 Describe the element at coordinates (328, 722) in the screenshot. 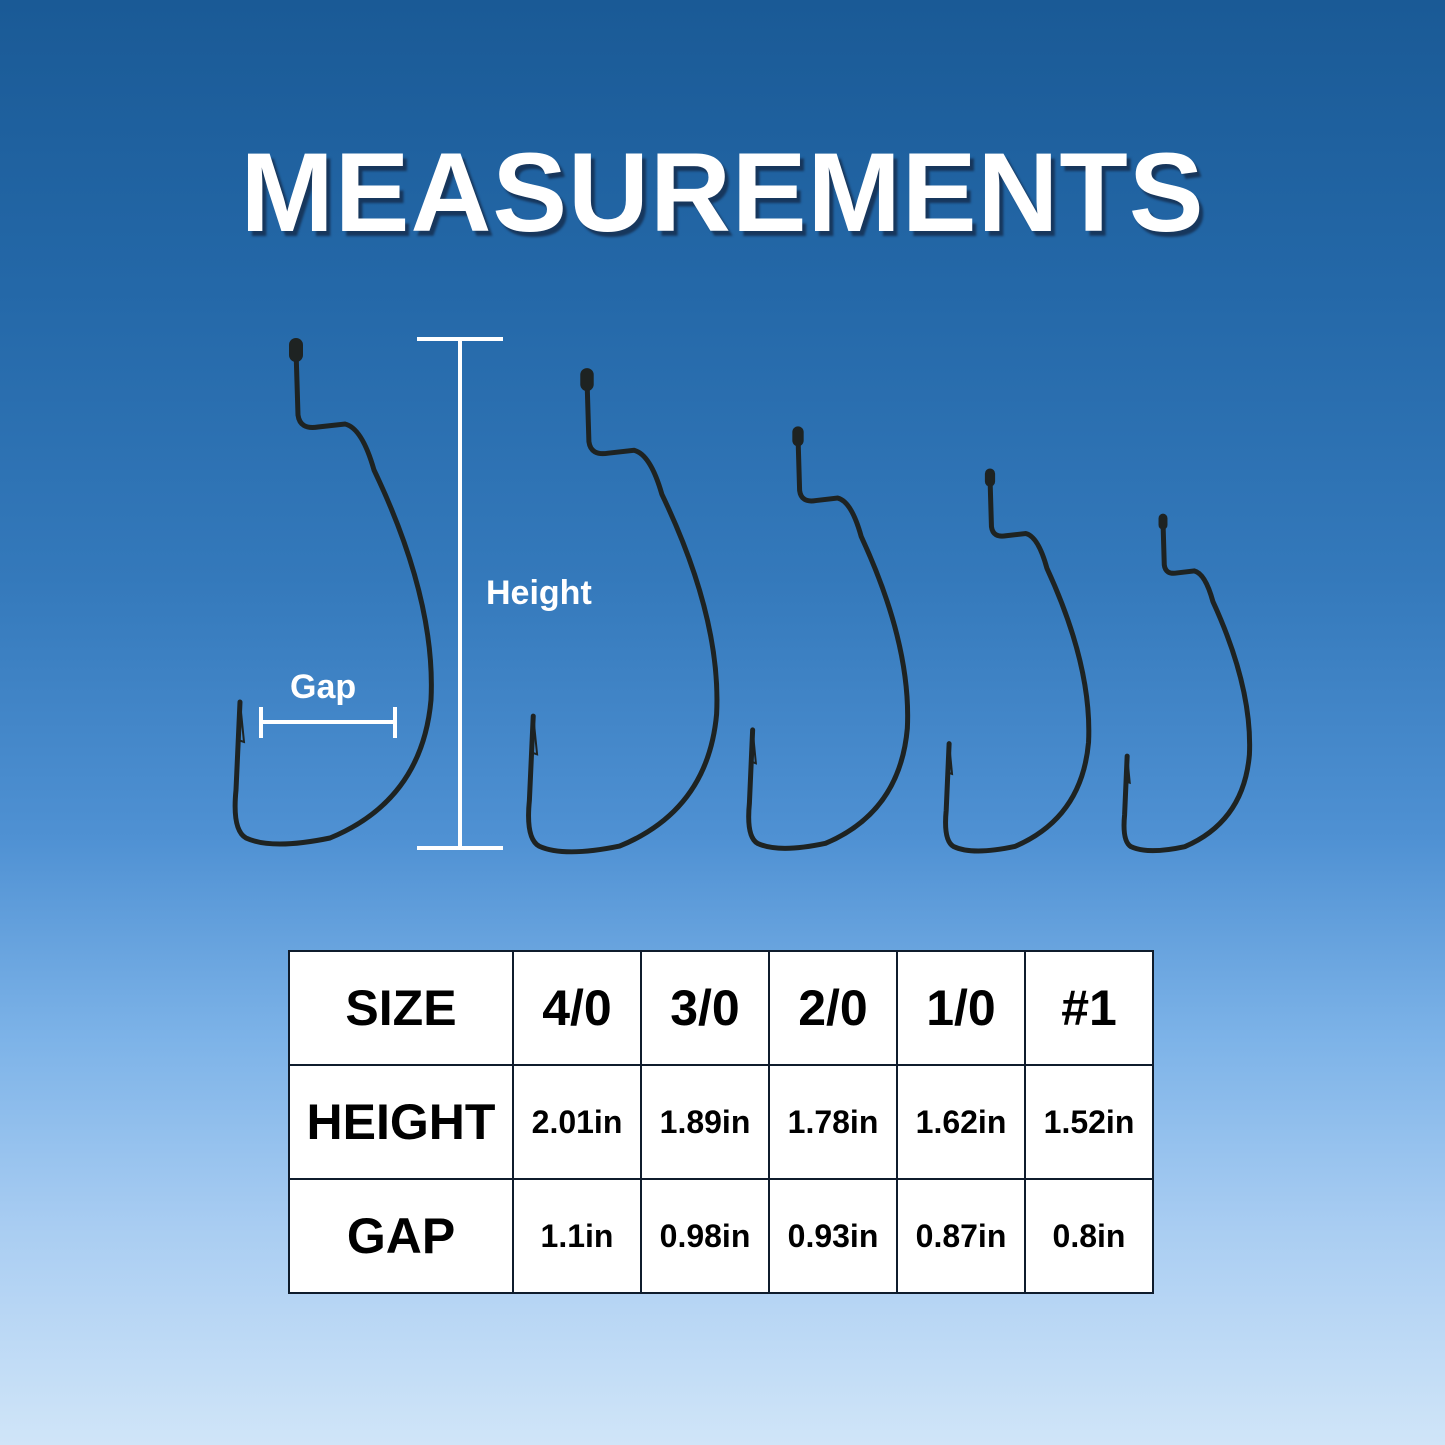

I see `gap-dimension-line` at that location.